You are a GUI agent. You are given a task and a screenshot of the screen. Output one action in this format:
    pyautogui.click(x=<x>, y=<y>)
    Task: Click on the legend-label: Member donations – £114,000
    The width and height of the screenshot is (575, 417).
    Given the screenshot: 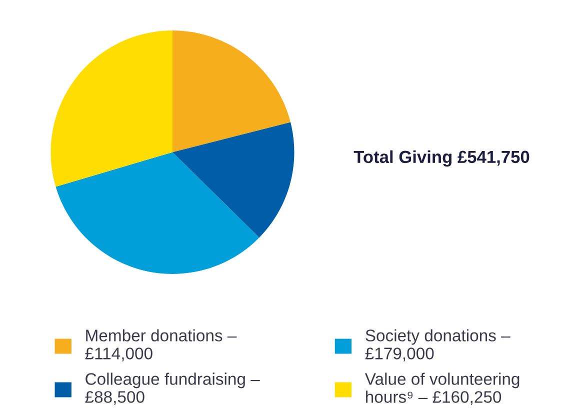 What is the action you would take?
    pyautogui.click(x=161, y=345)
    